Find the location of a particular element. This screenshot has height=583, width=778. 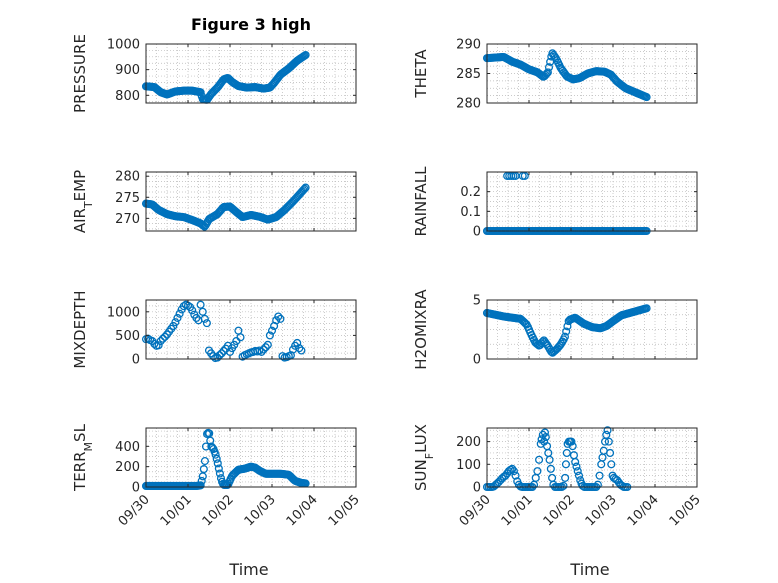

subplot-rainfall: 0 0.1 0.2 RAINFALL is located at coordinates (555, 203).